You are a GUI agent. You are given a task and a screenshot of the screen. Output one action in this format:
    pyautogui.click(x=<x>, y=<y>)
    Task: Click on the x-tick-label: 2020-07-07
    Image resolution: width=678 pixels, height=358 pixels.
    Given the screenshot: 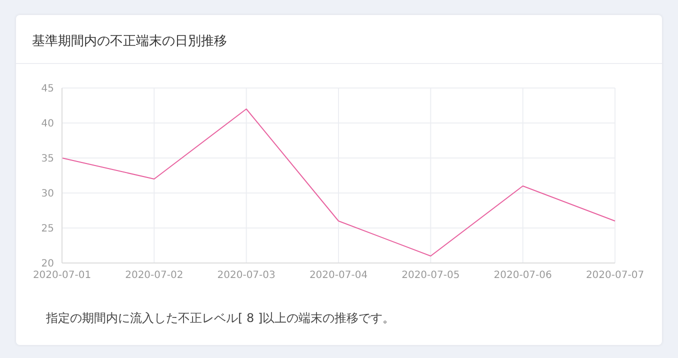 What is the action you would take?
    pyautogui.click(x=615, y=276)
    